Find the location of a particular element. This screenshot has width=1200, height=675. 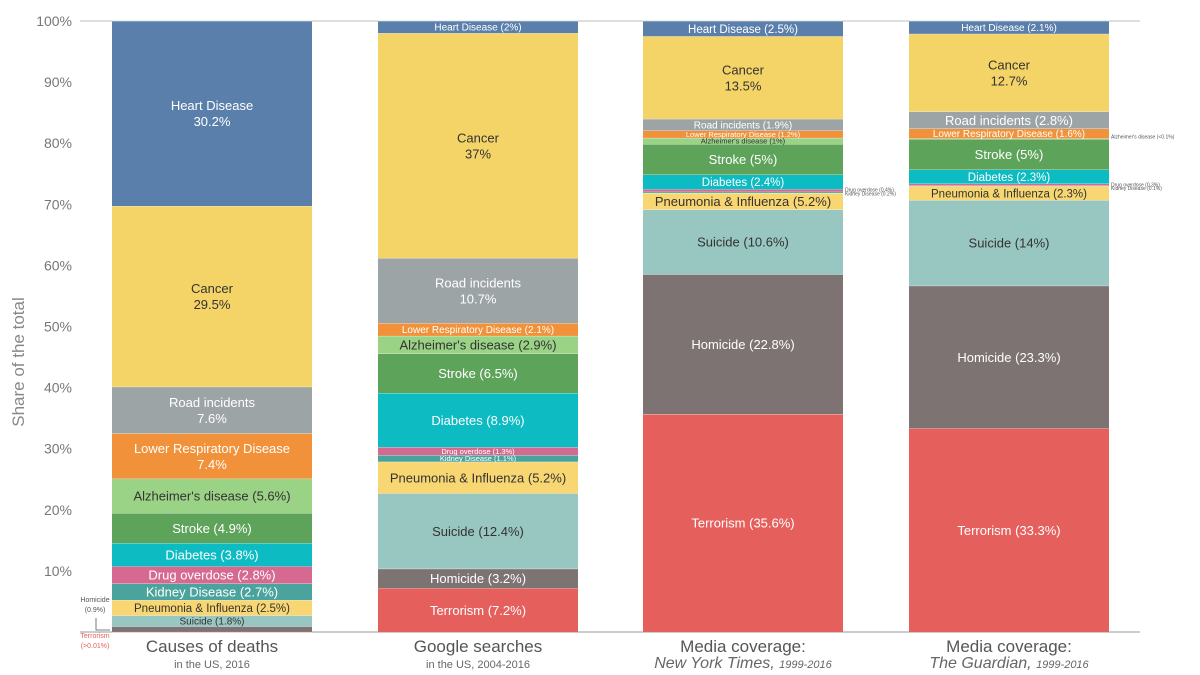

bar-segment-stroke is located at coordinates (743, 159).